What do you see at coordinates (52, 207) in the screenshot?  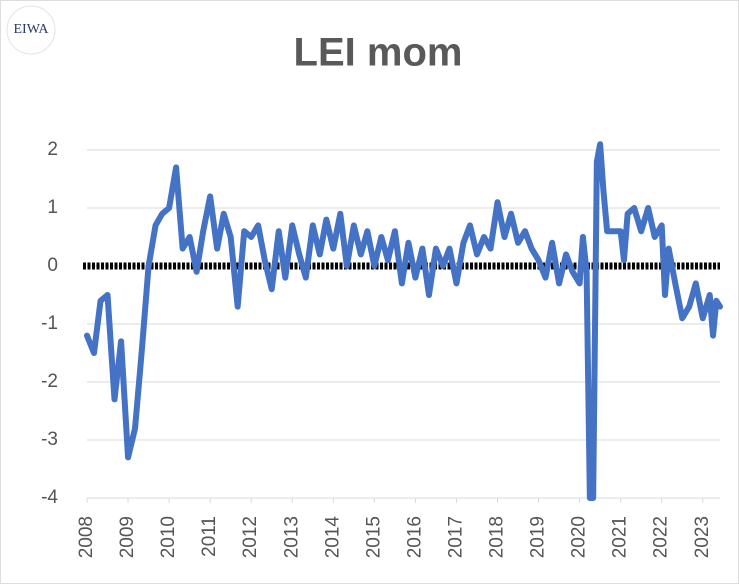 I see `y-tick-label: 1` at bounding box center [52, 207].